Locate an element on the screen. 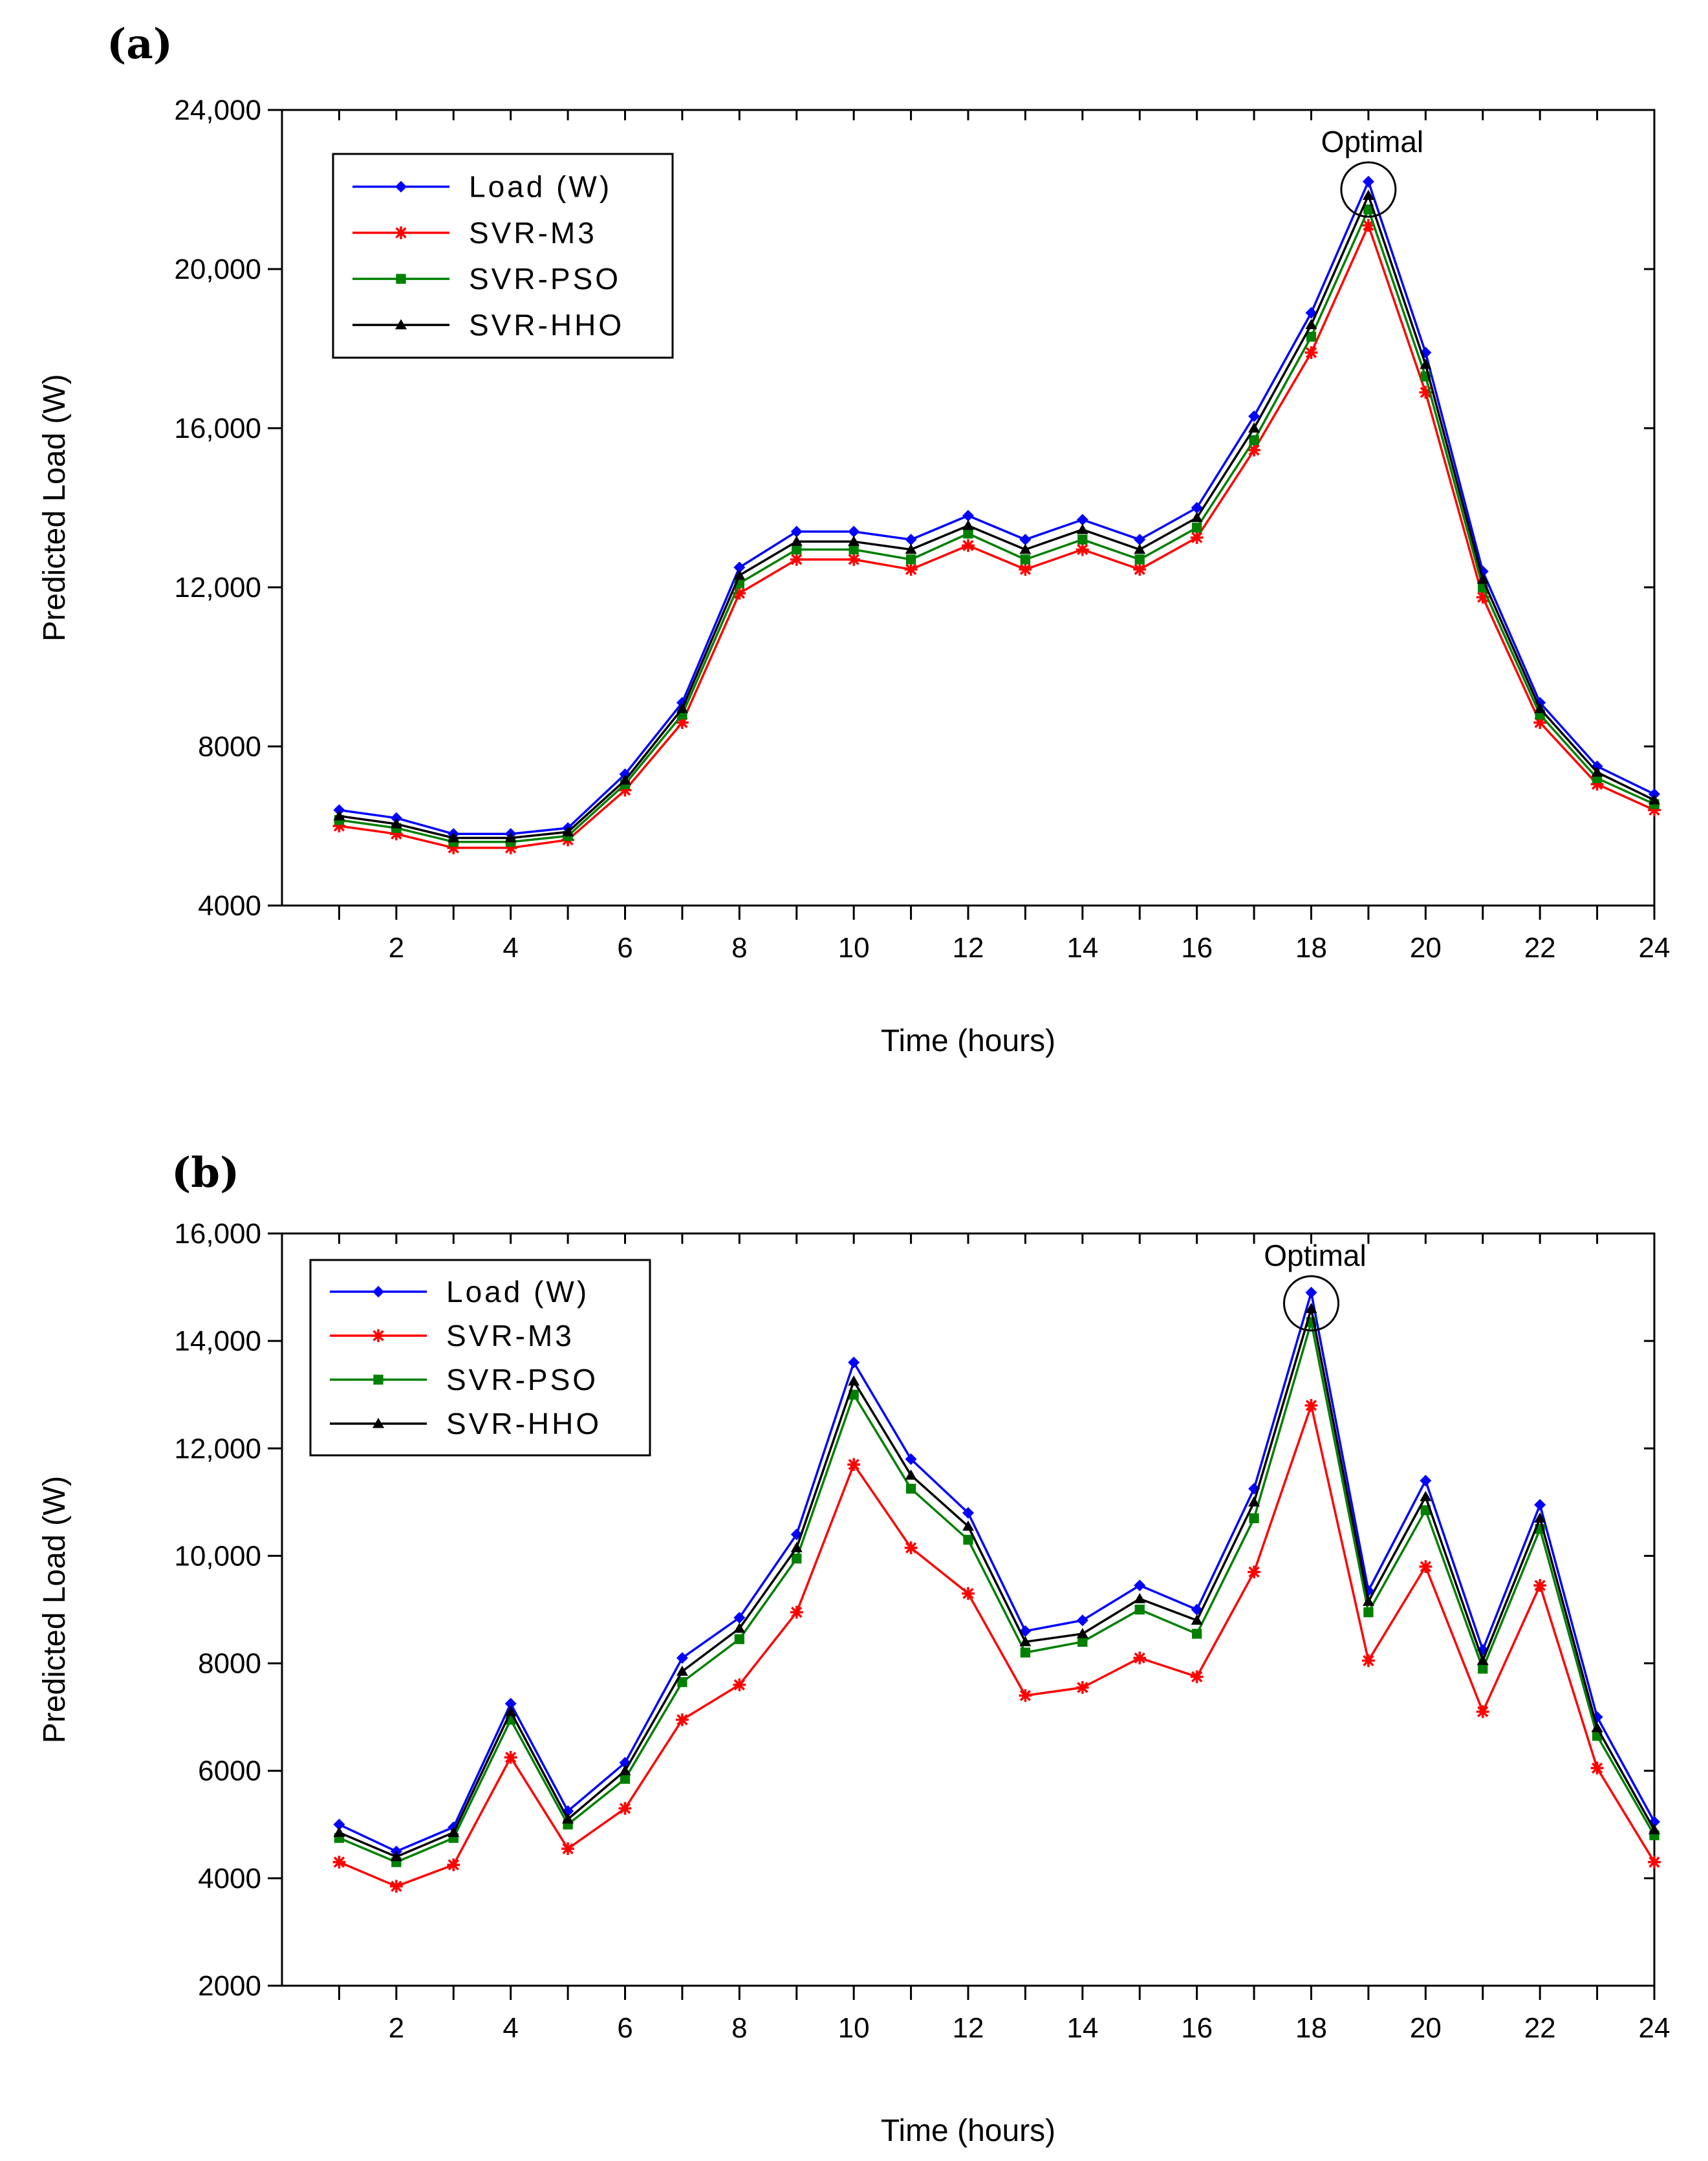 Image resolution: width=1708 pixels, height=2161 pixels. y-axis-title: Predicted Load (W) is located at coordinates (55, 1610).